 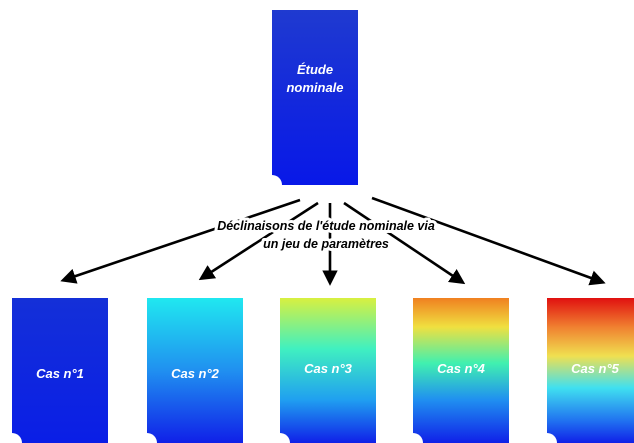 What do you see at coordinates (315, 97) in the screenshot?
I see `box` at bounding box center [315, 97].